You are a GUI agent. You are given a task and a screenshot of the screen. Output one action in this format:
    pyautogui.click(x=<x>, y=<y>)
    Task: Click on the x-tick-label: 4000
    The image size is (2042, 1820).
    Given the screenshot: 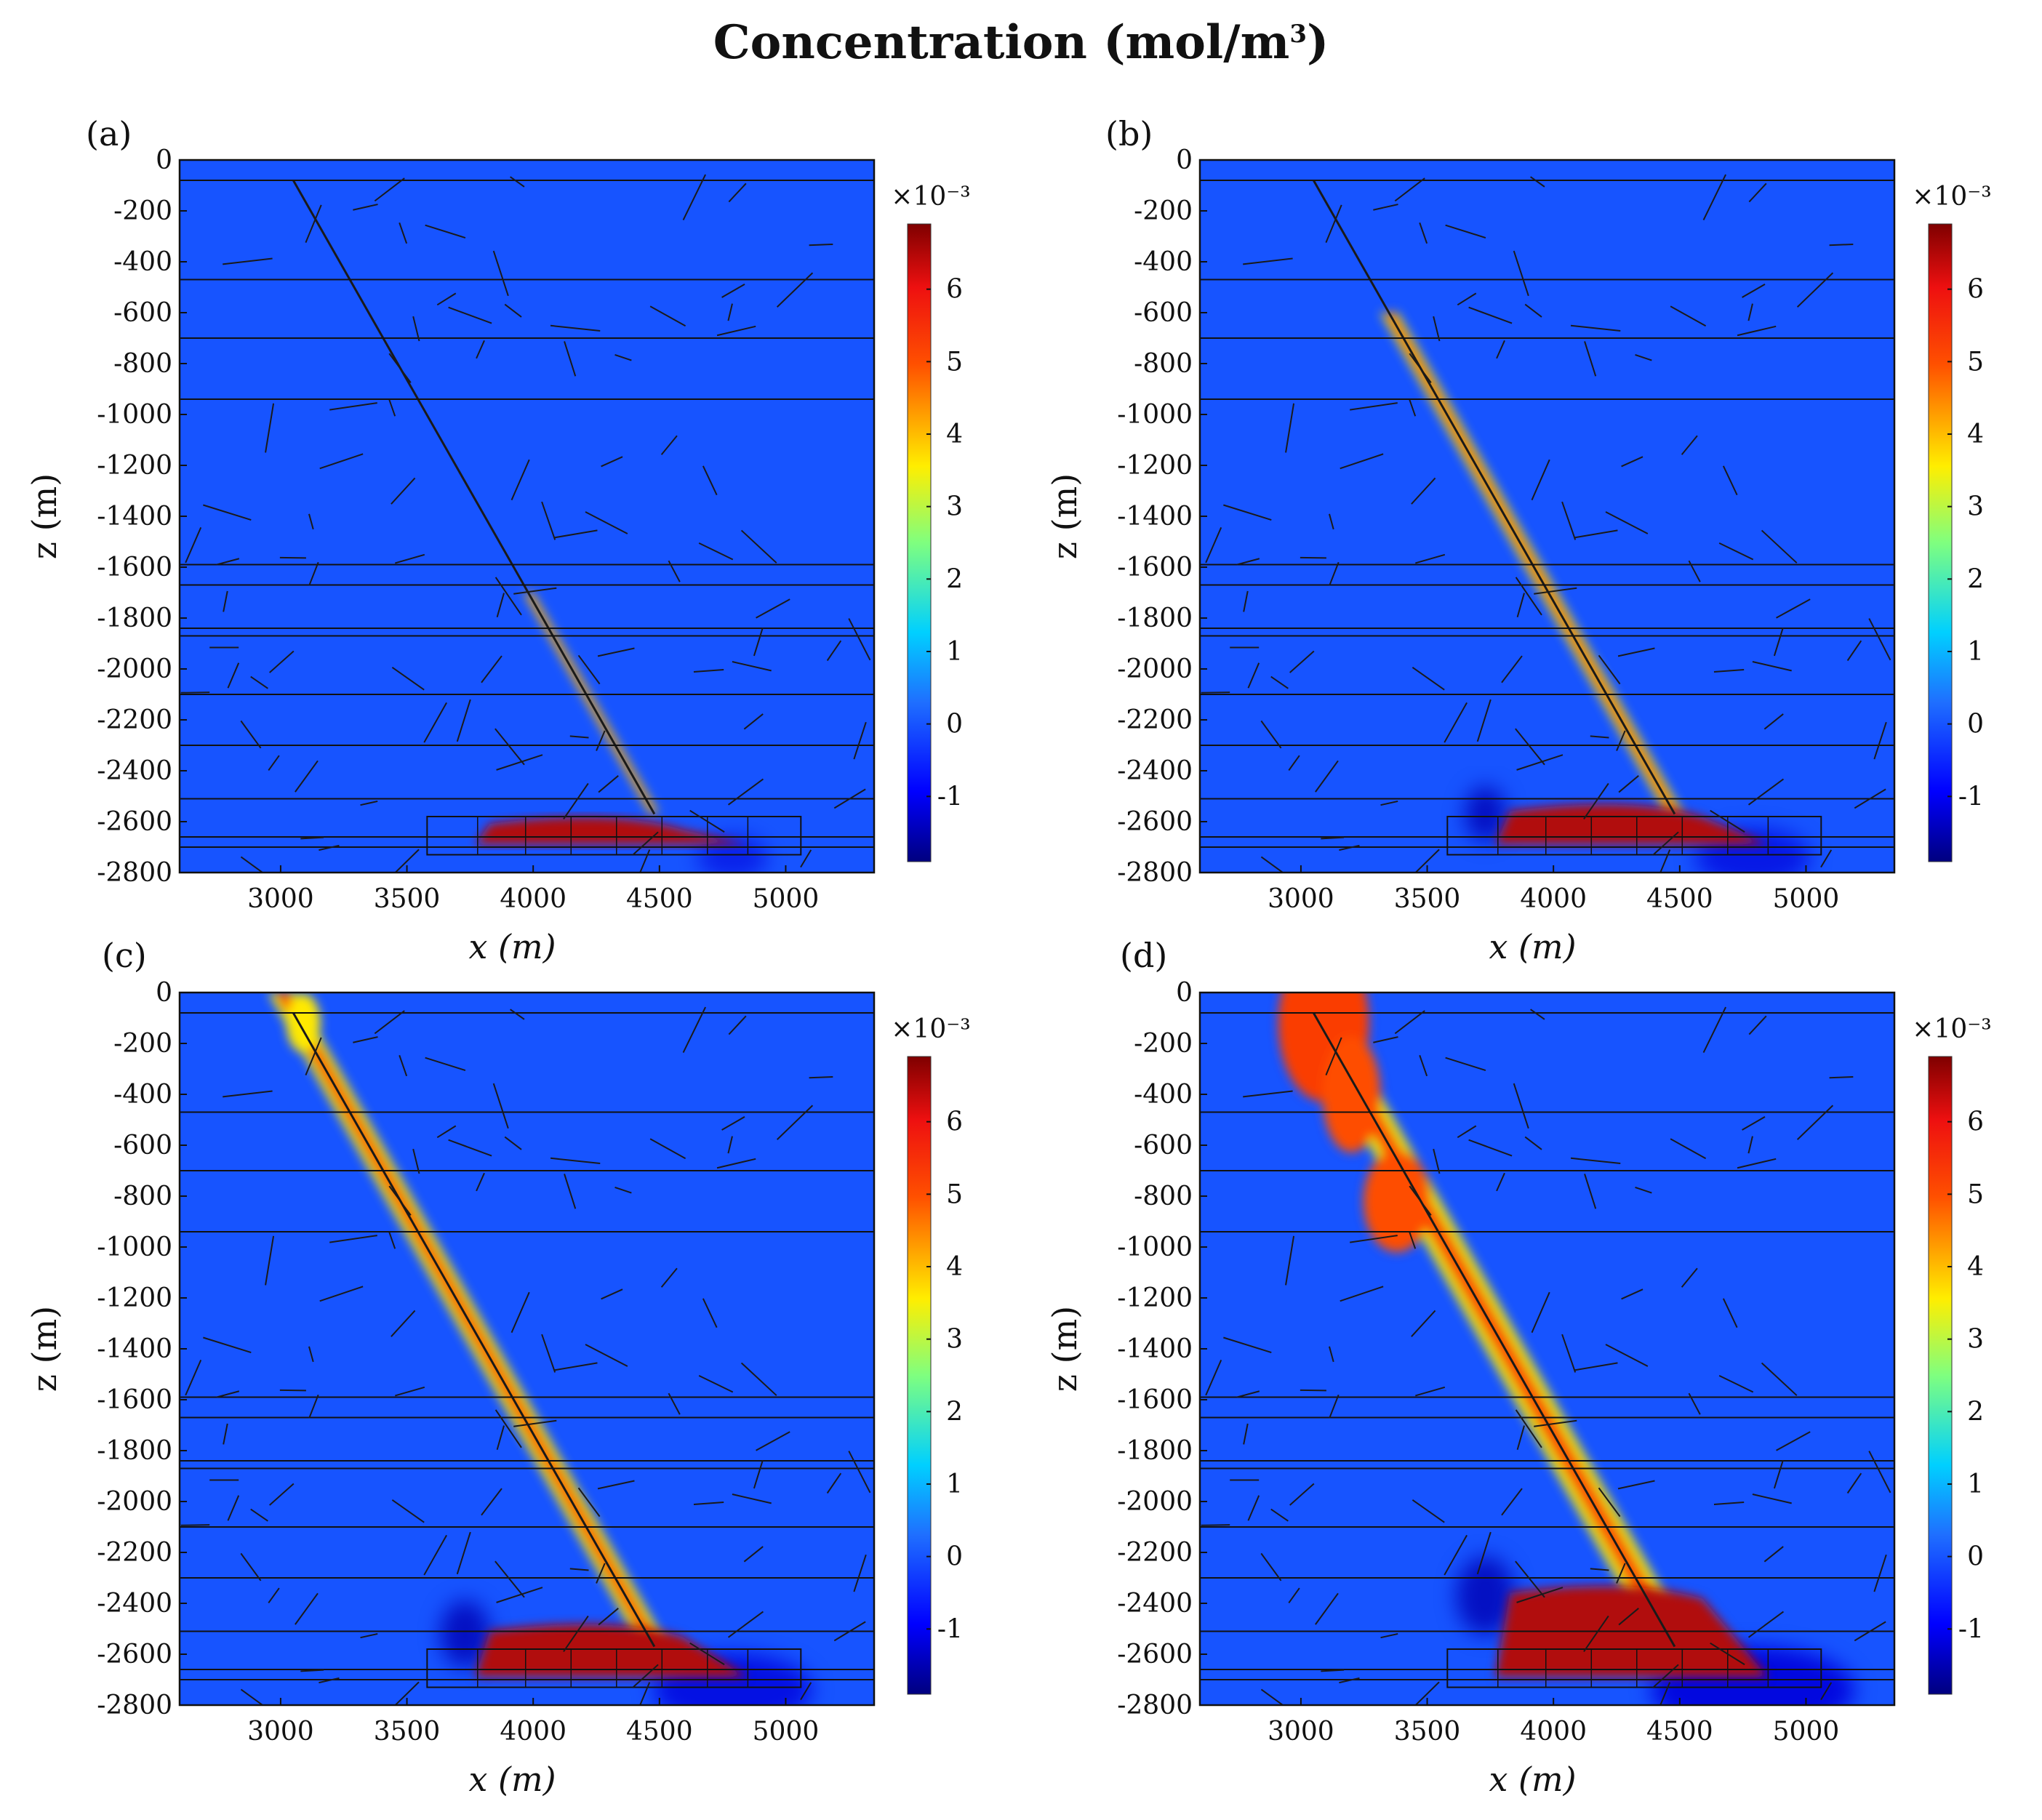 What is the action you would take?
    pyautogui.click(x=533, y=1732)
    